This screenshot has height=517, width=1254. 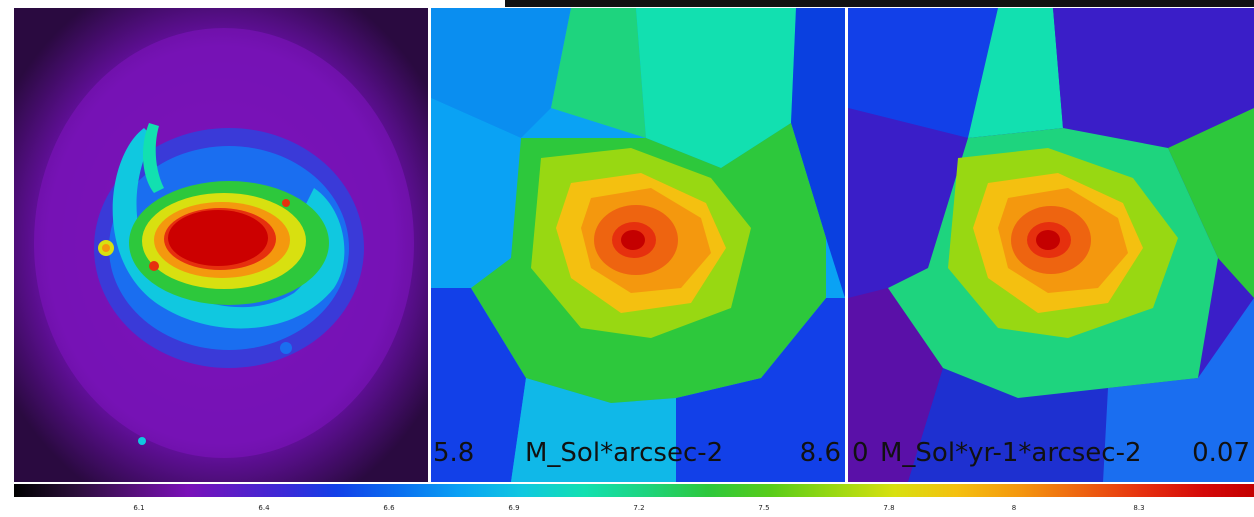 I want to click on unit-label: M_Sol*yr-1*arcsec-2, so click(x=1011, y=453).